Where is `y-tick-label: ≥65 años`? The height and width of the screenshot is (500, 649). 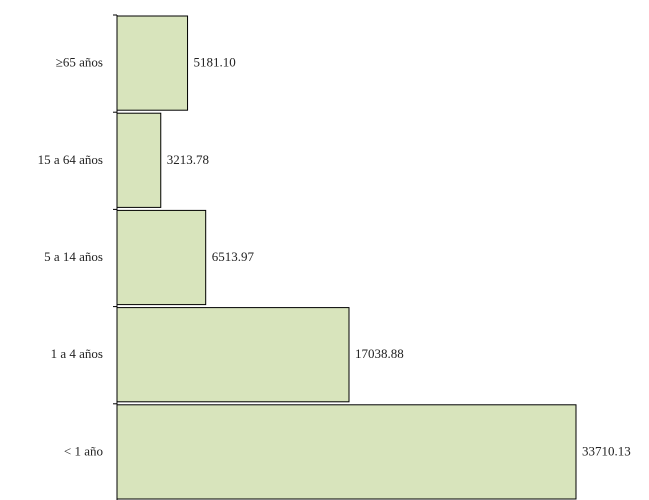 y-tick-label: ≥65 años is located at coordinates (79, 62).